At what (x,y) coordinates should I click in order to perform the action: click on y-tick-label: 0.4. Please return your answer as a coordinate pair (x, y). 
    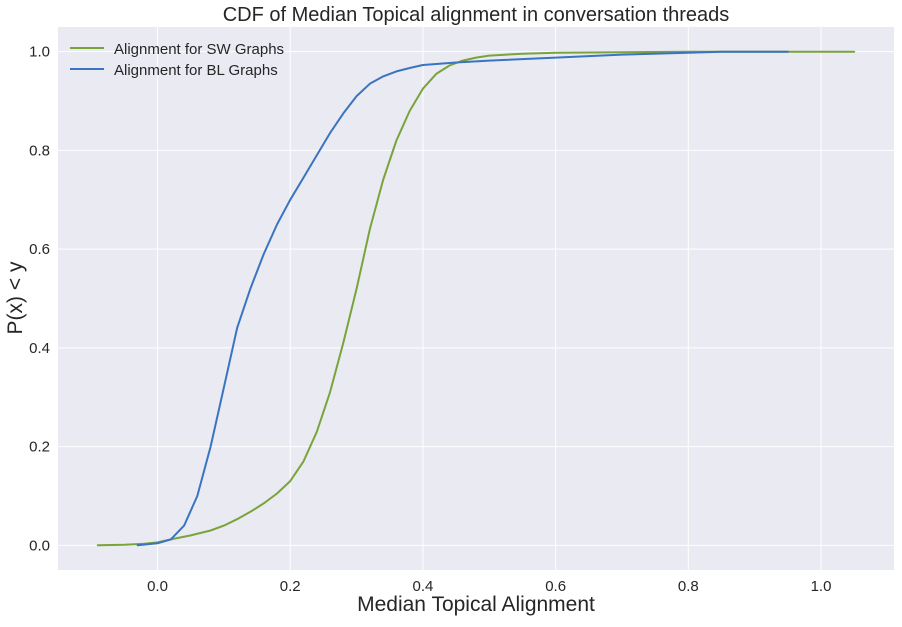
    Looking at the image, I should click on (39, 348).